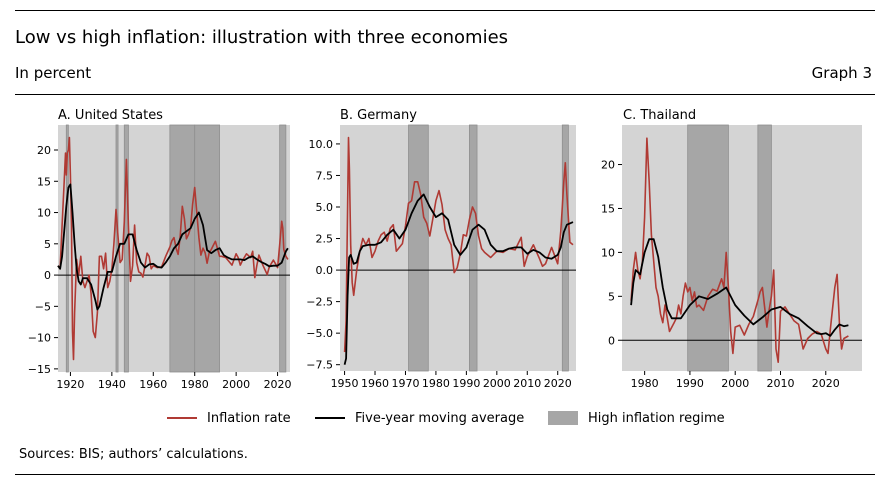  What do you see at coordinates (319, 365) in the screenshot?
I see `y-tick-label: −7.5` at bounding box center [319, 365].